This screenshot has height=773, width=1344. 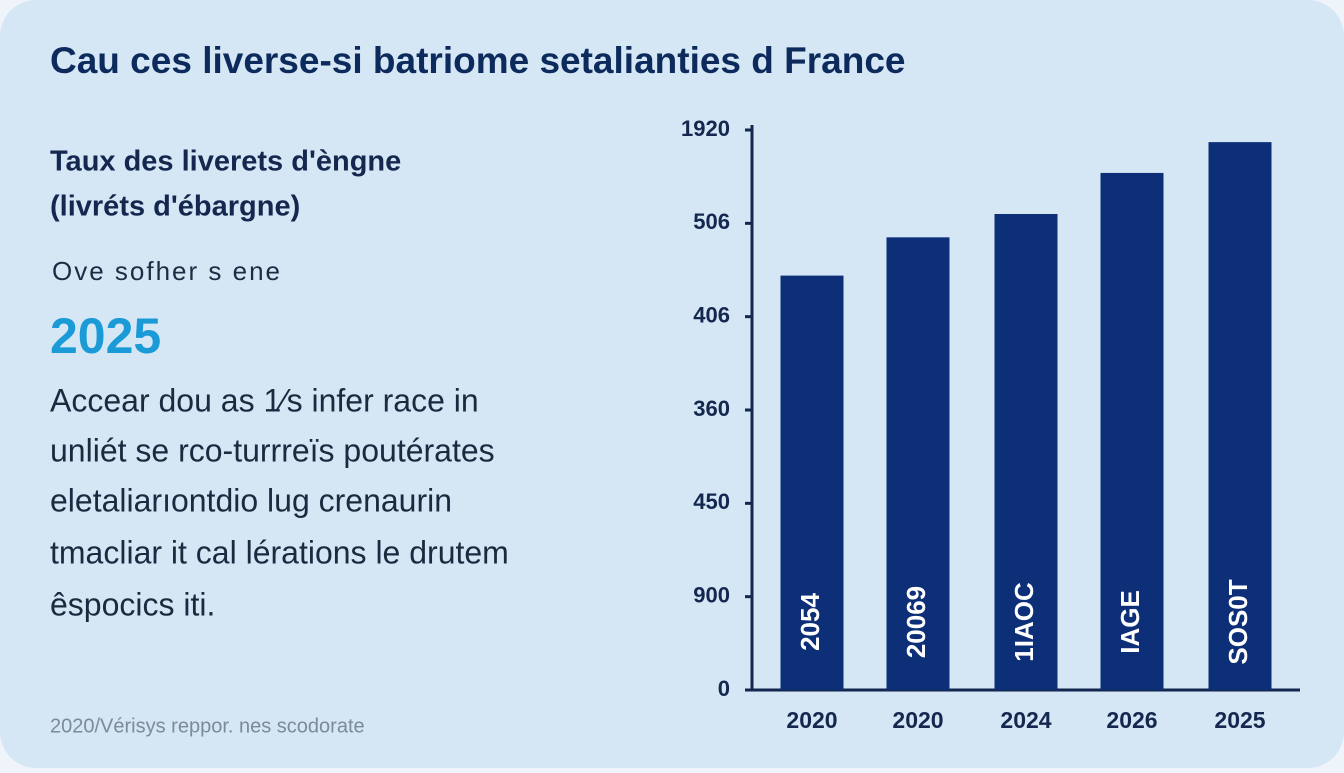 What do you see at coordinates (251, 500) in the screenshot?
I see `paragraph-line: eletaliarıontdio lug crenaurin` at bounding box center [251, 500].